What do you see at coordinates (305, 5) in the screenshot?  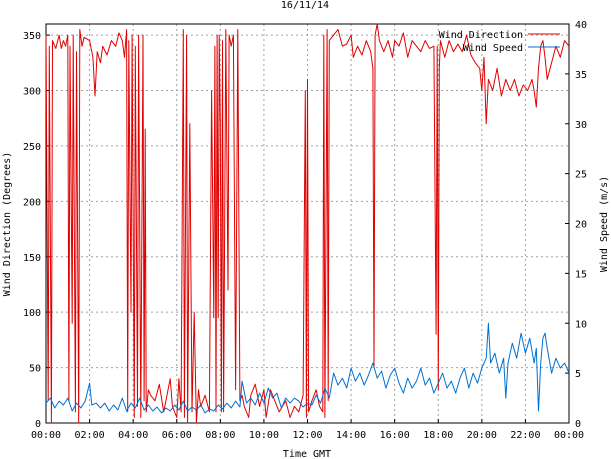 I see `chart-title: 16/11/14` at bounding box center [305, 5].